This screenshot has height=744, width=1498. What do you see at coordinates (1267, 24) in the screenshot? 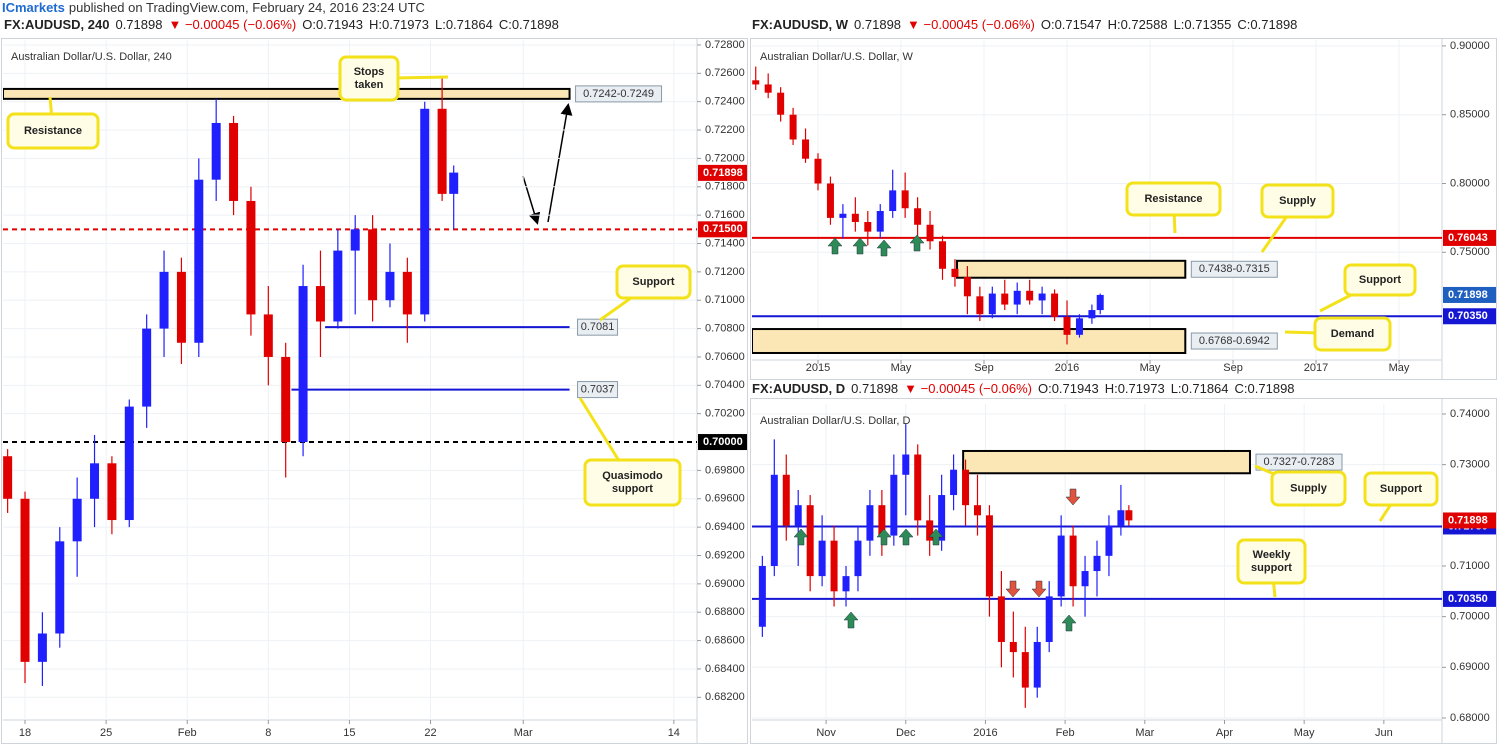
I see `info-item: C:0.71898` at bounding box center [1267, 24].